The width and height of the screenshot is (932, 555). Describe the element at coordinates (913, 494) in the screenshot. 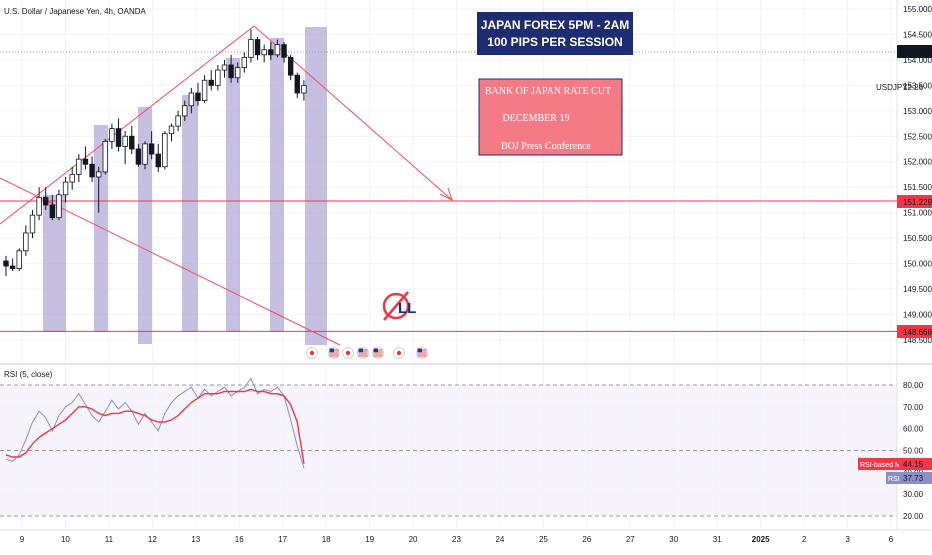

I see `rsi-tick-label: 30.00` at that location.